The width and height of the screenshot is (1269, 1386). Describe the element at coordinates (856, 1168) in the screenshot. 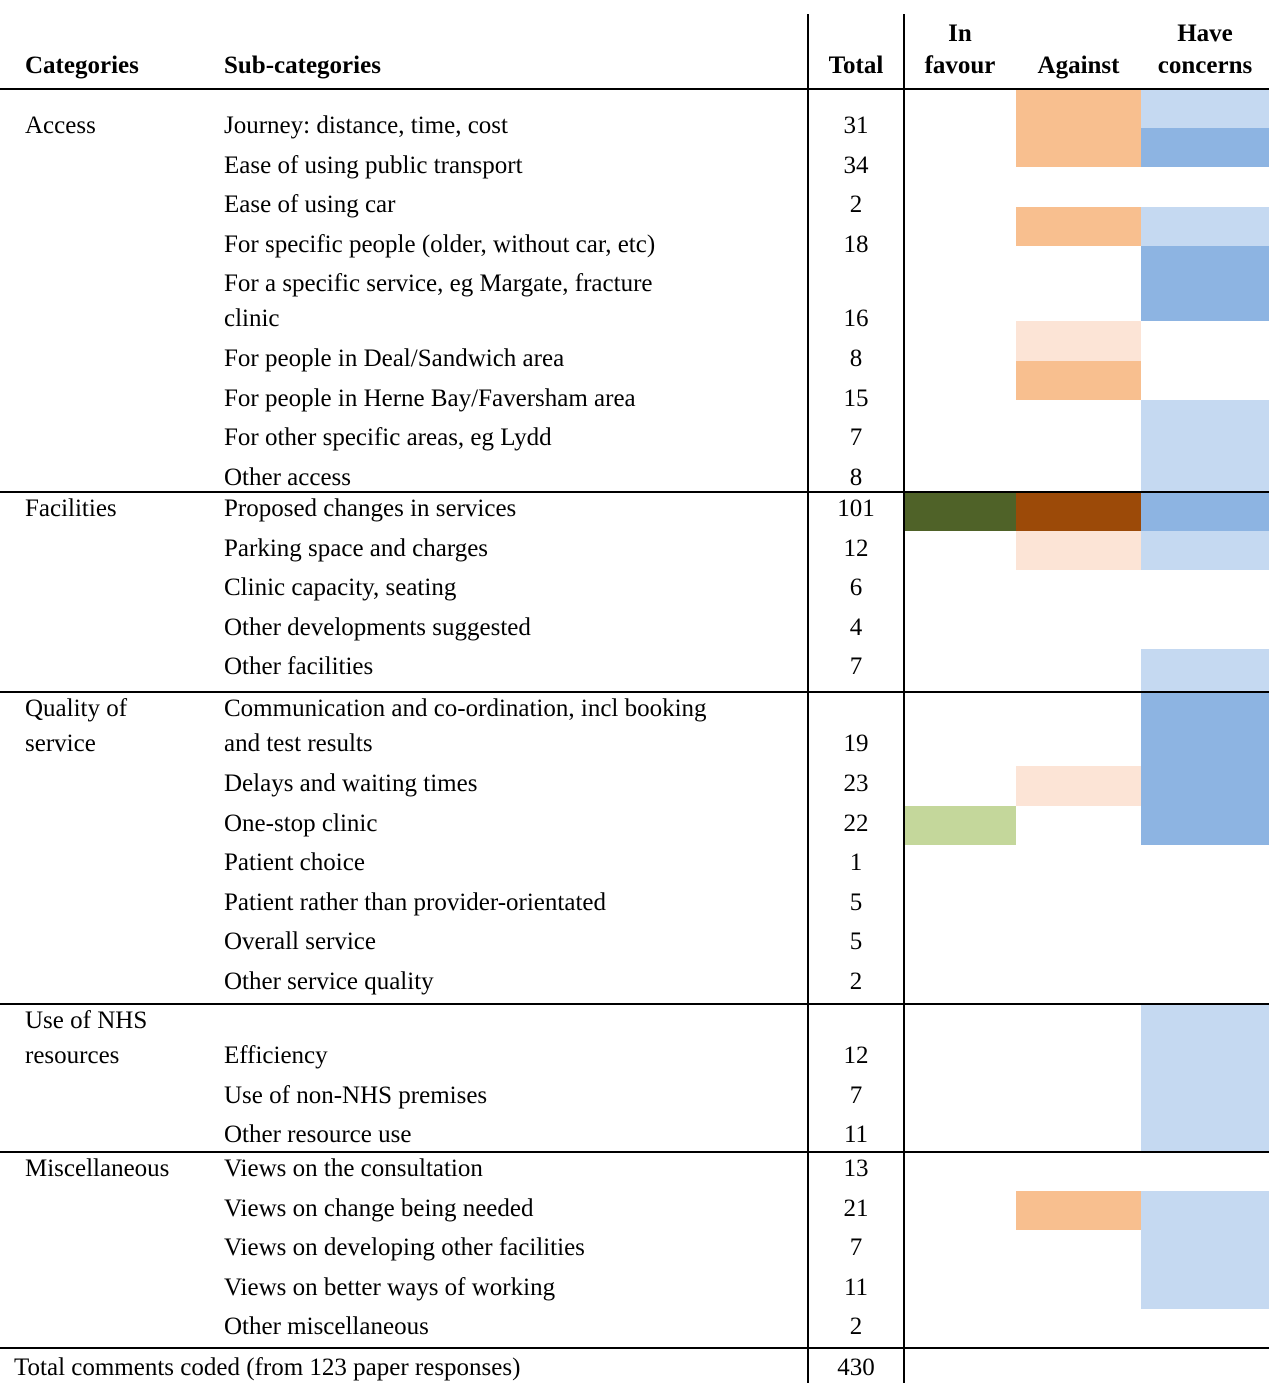

I see `total-value: 13` at that location.